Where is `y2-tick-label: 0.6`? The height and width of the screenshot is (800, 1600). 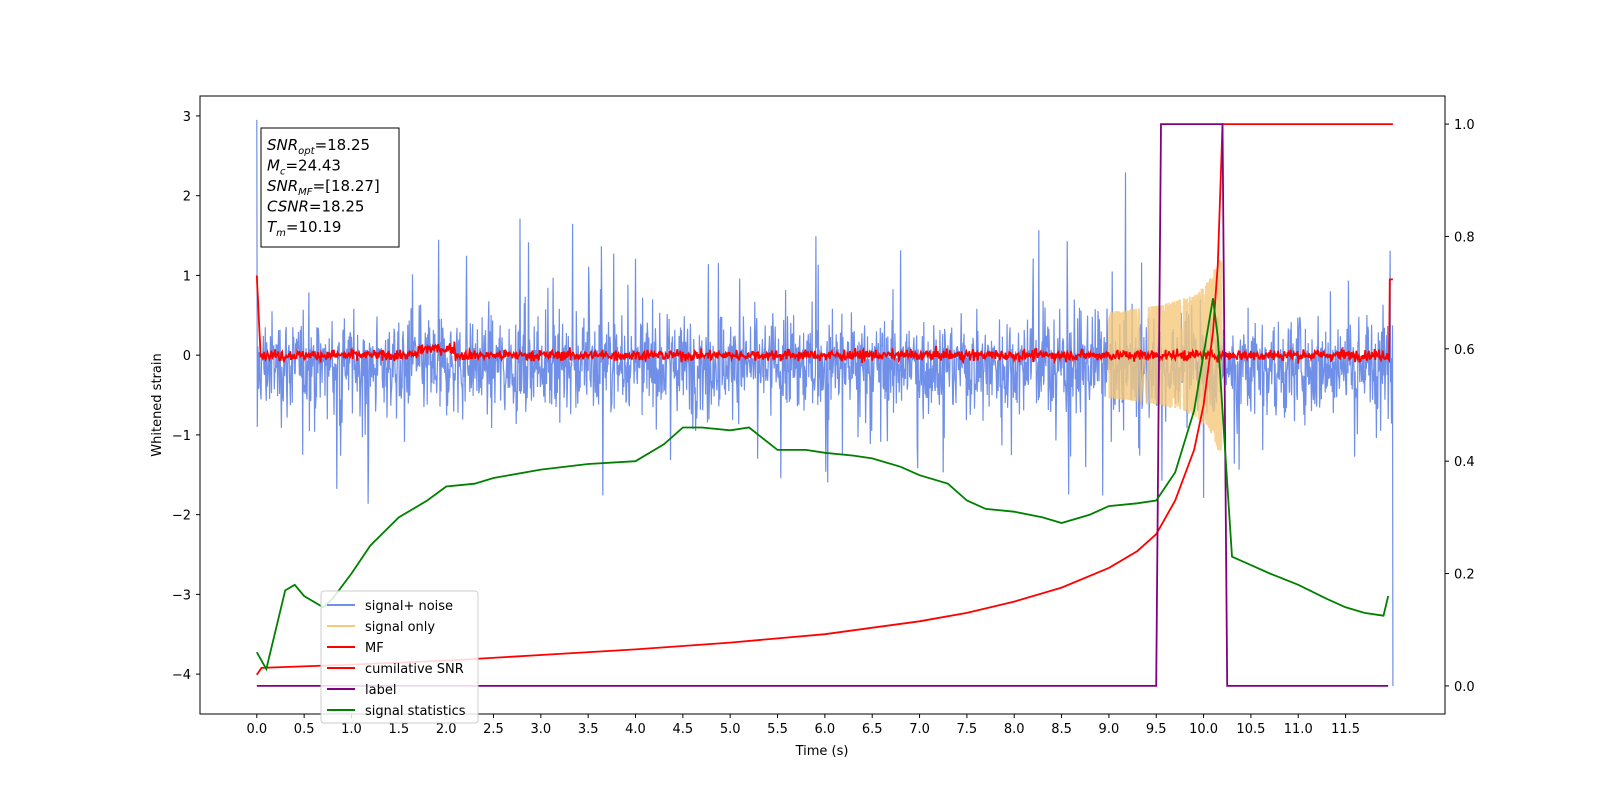
y2-tick-label: 0.6 is located at coordinates (1464, 350).